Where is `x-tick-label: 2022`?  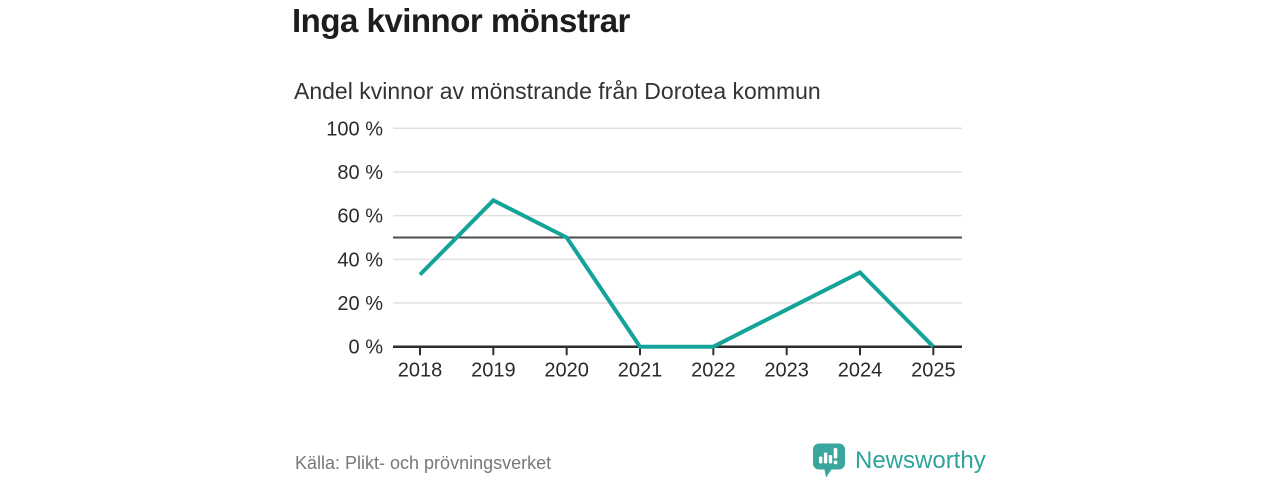
x-tick-label: 2022 is located at coordinates (713, 371).